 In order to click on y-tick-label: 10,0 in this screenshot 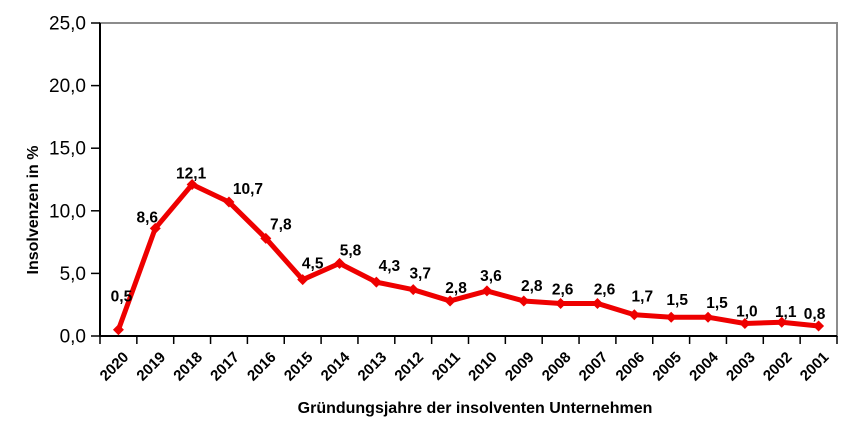, I will do `click(67, 211)`.